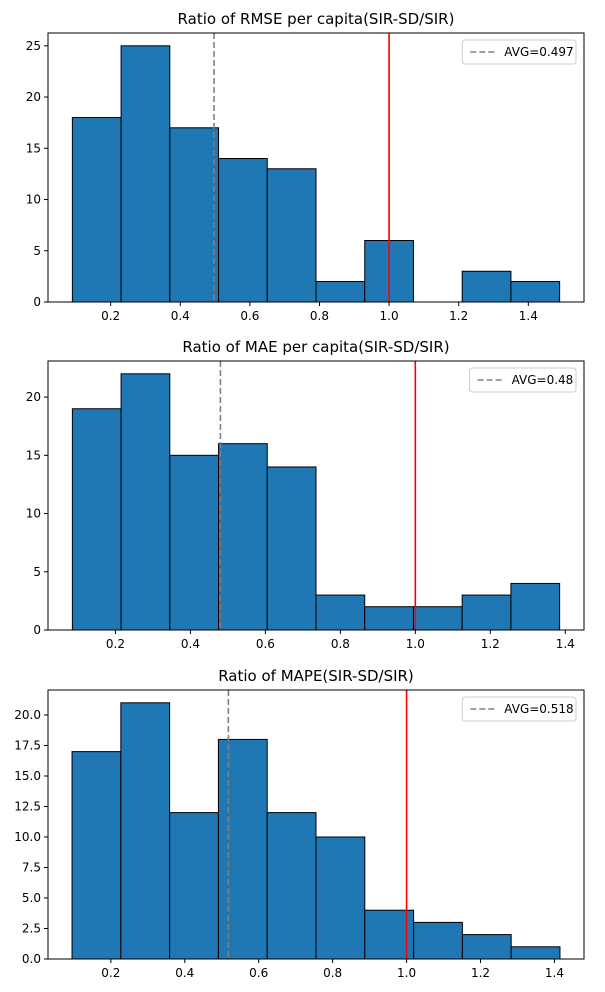 The width and height of the screenshot is (605, 992). What do you see at coordinates (31, 929) in the screenshot?
I see `y-tick-label: 2.5` at bounding box center [31, 929].